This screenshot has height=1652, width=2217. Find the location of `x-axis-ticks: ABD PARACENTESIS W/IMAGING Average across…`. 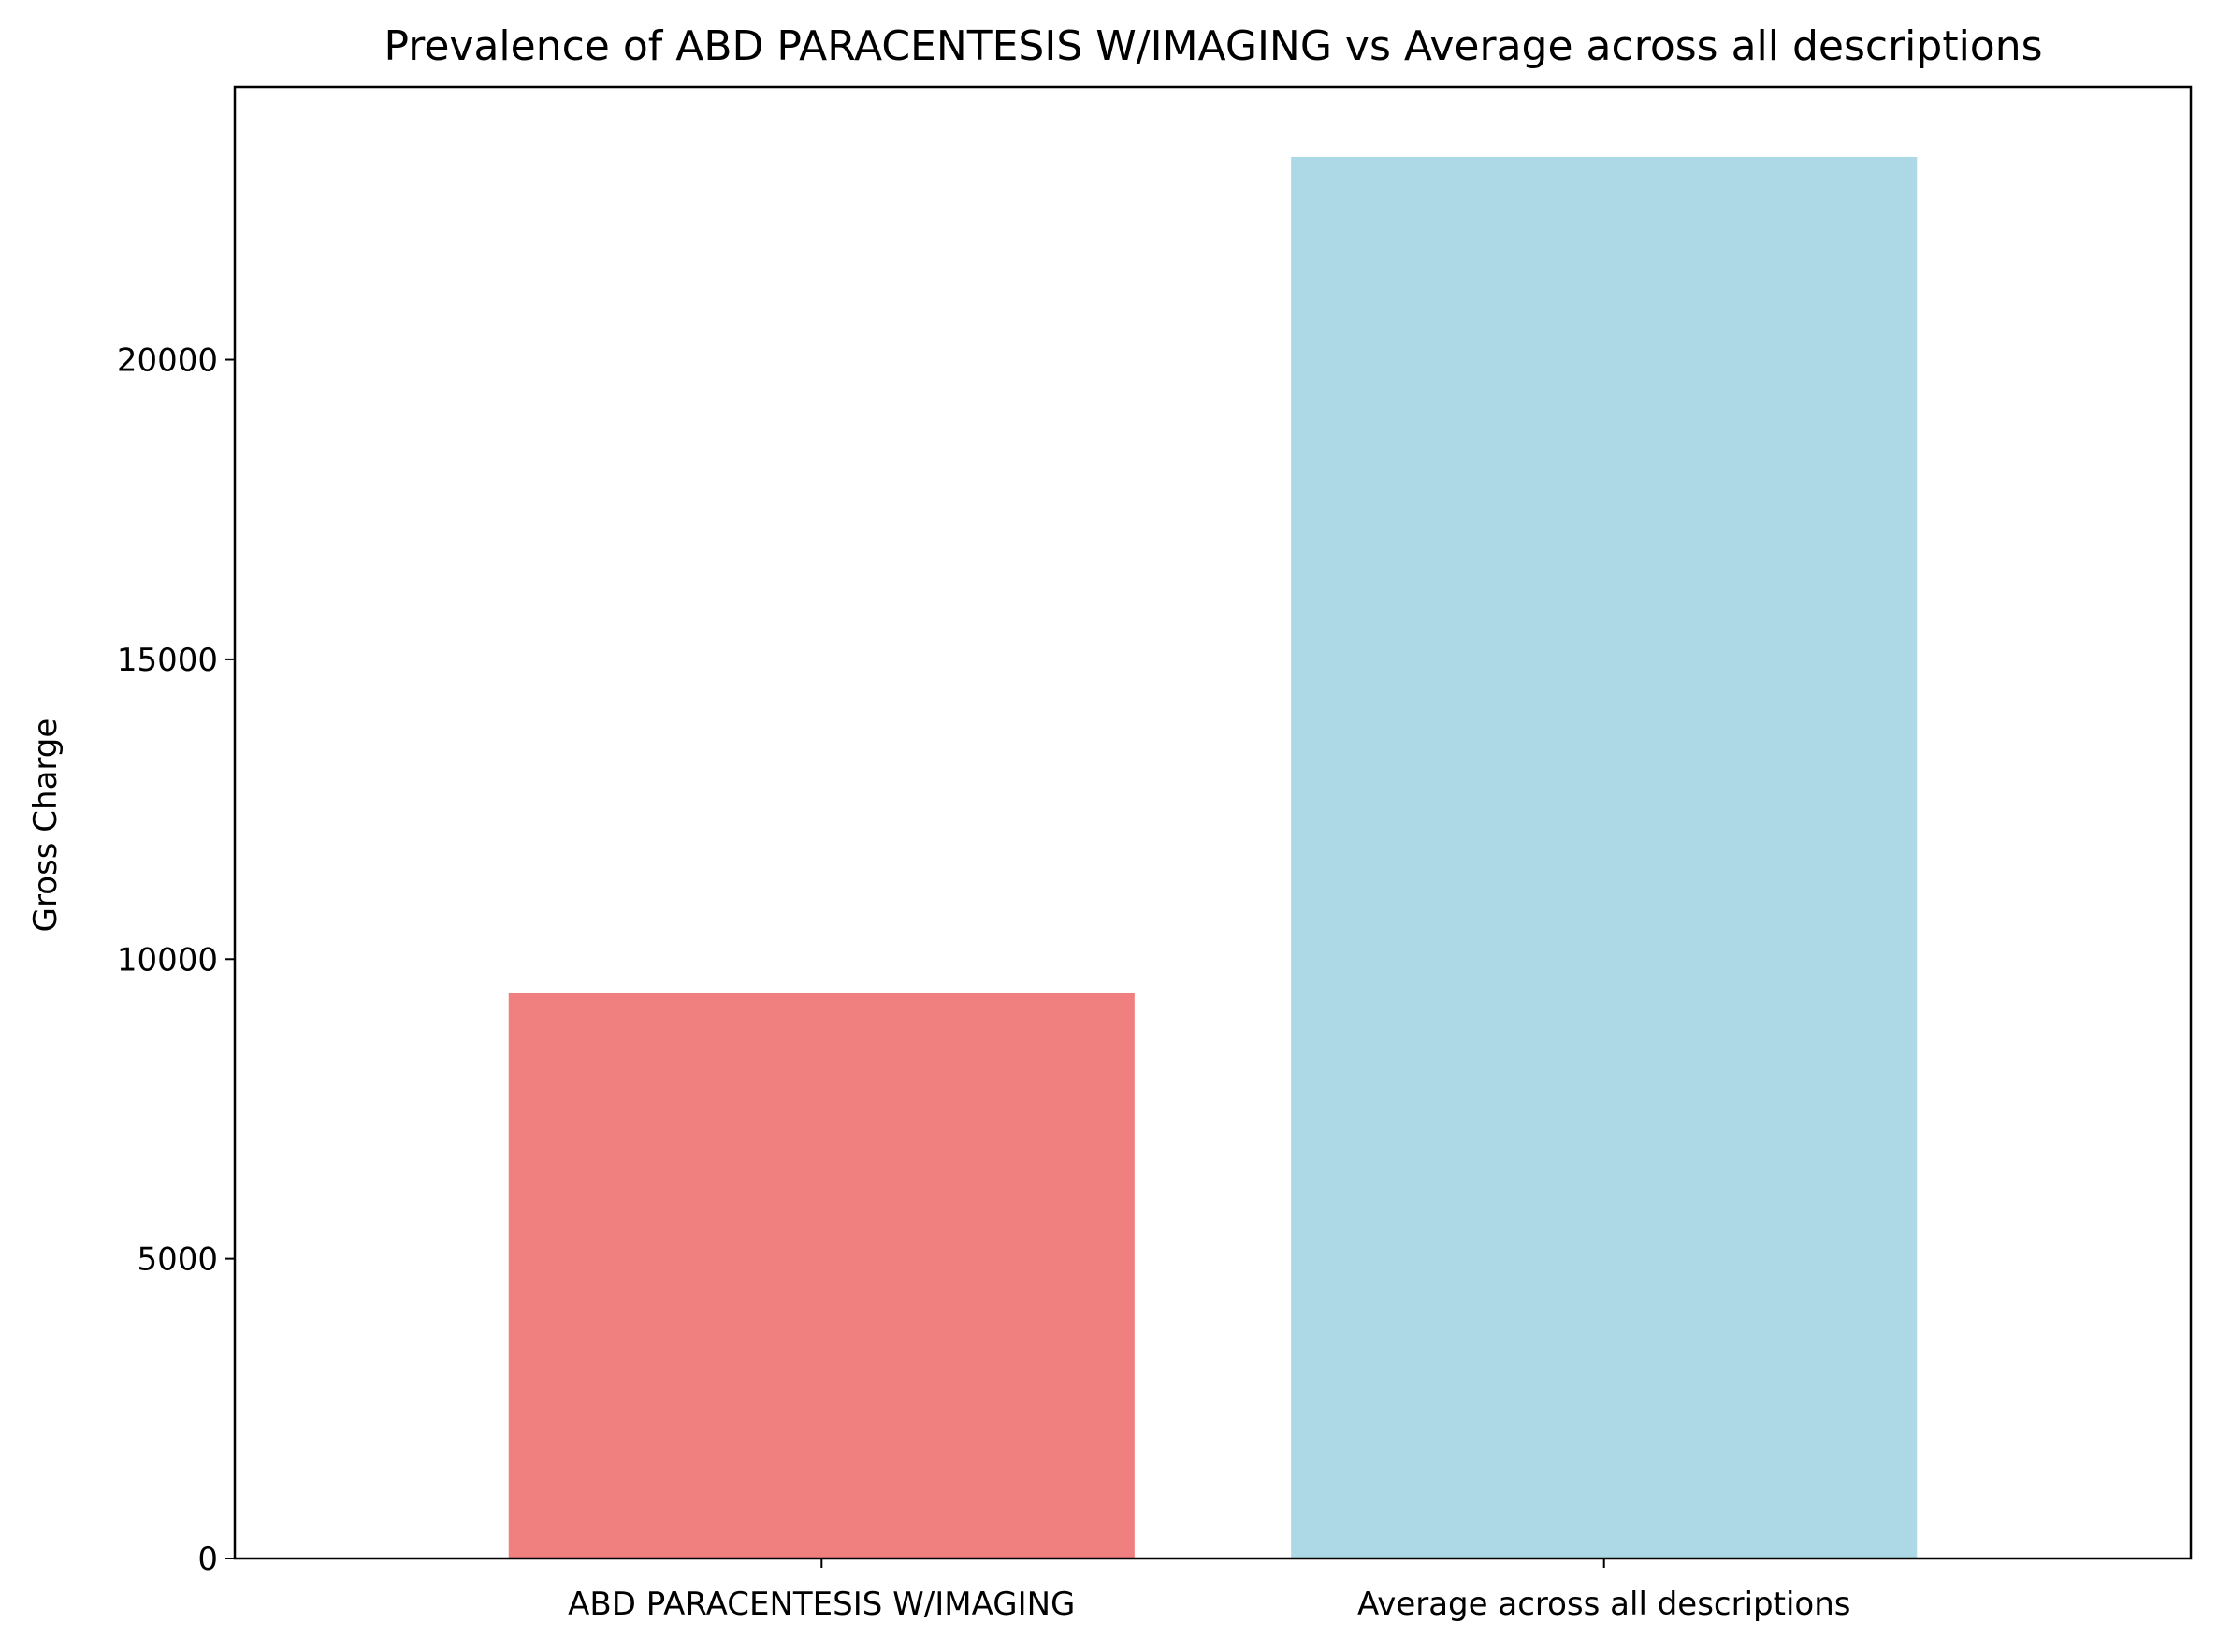

x-axis-ticks: ABD PARACENTESIS W/IMAGING Average across… is located at coordinates (1209, 1590).